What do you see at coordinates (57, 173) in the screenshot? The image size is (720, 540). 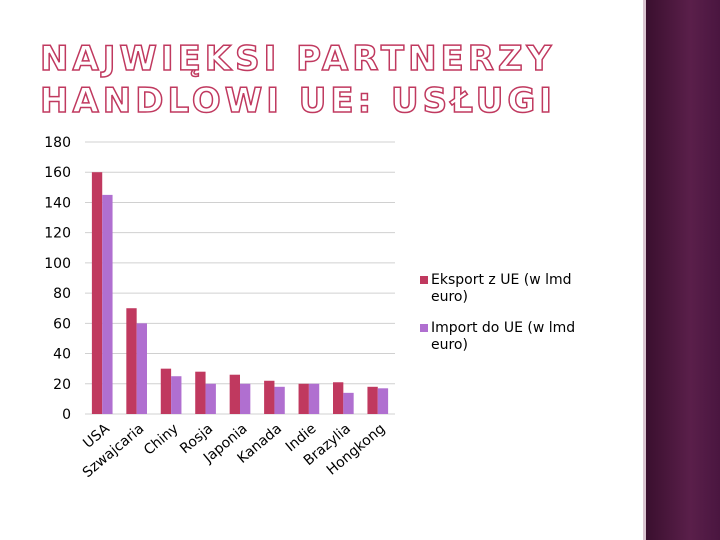 I see `y-tick-label: 160` at bounding box center [57, 173].